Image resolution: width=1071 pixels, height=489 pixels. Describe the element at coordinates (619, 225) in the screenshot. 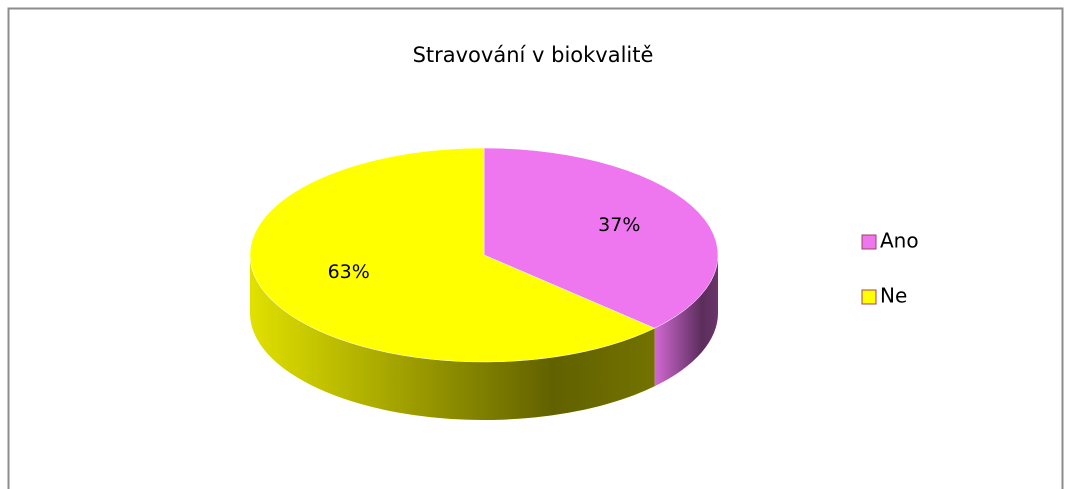

I see `data-label: 37%` at that location.